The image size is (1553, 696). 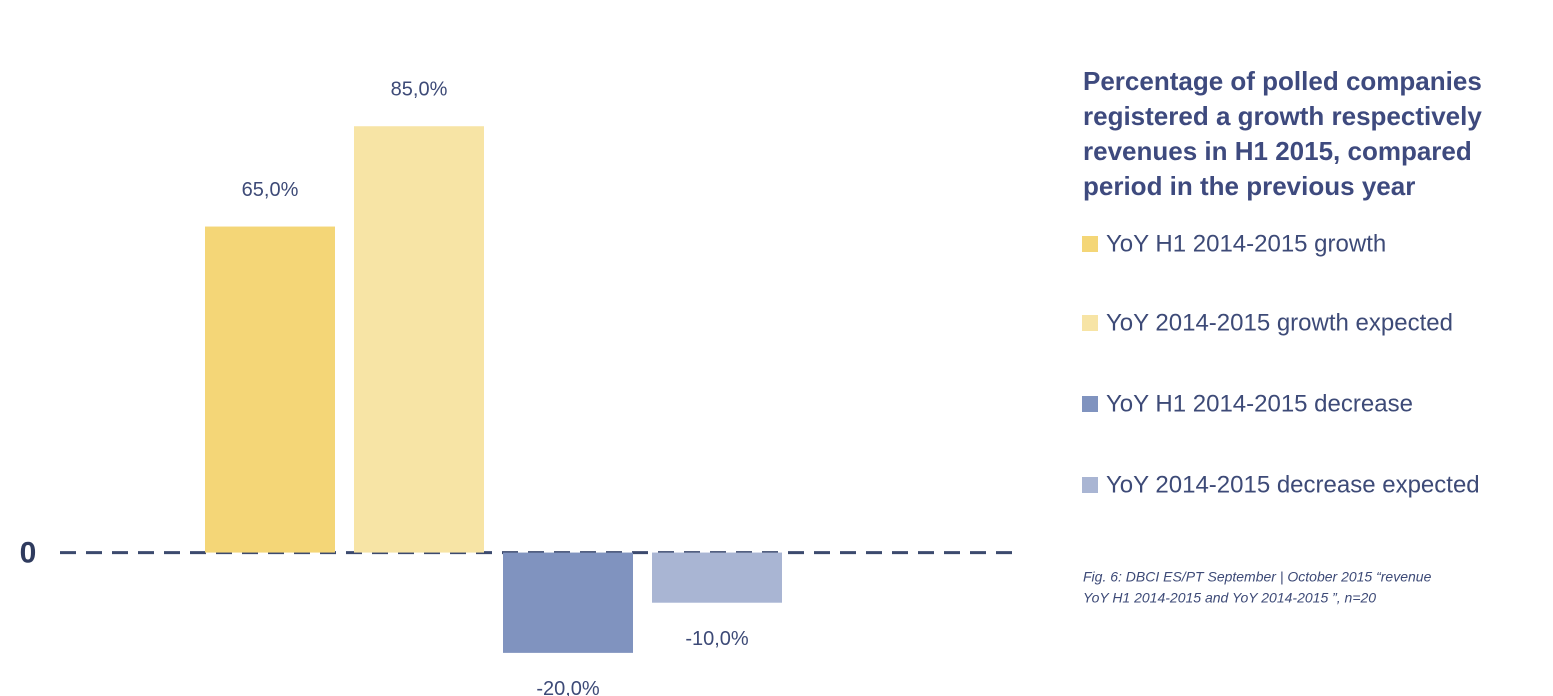 I want to click on chart-title: Percentage of polled companies, so click(x=1282, y=81).